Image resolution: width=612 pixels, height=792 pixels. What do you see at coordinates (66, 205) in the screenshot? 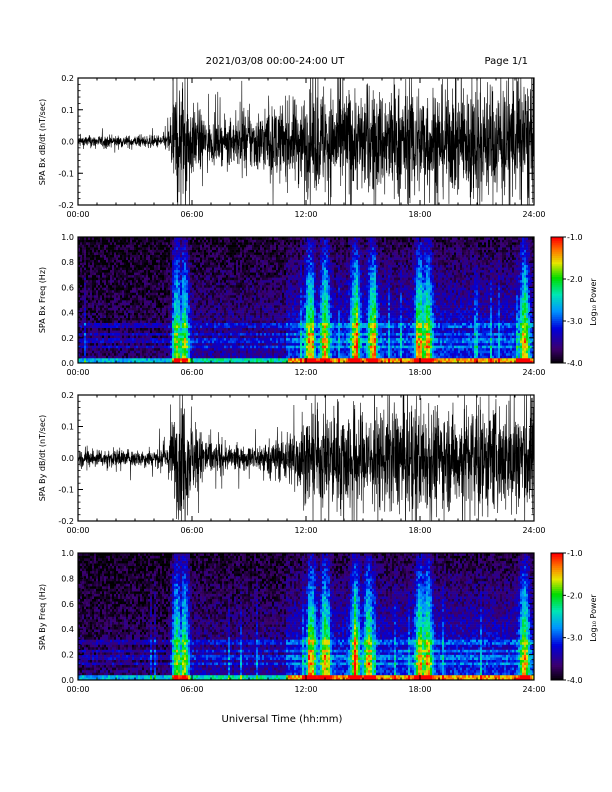
I see `y-tick-label: -0.2` at bounding box center [66, 205].